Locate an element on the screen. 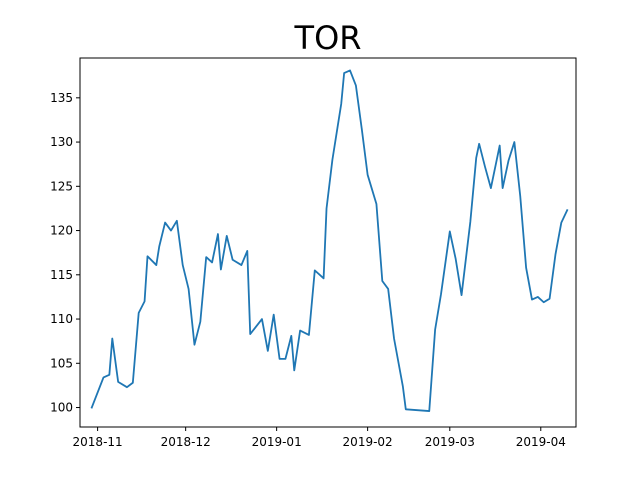 The width and height of the screenshot is (640, 480). y-tick-label: 105 is located at coordinates (61, 363).